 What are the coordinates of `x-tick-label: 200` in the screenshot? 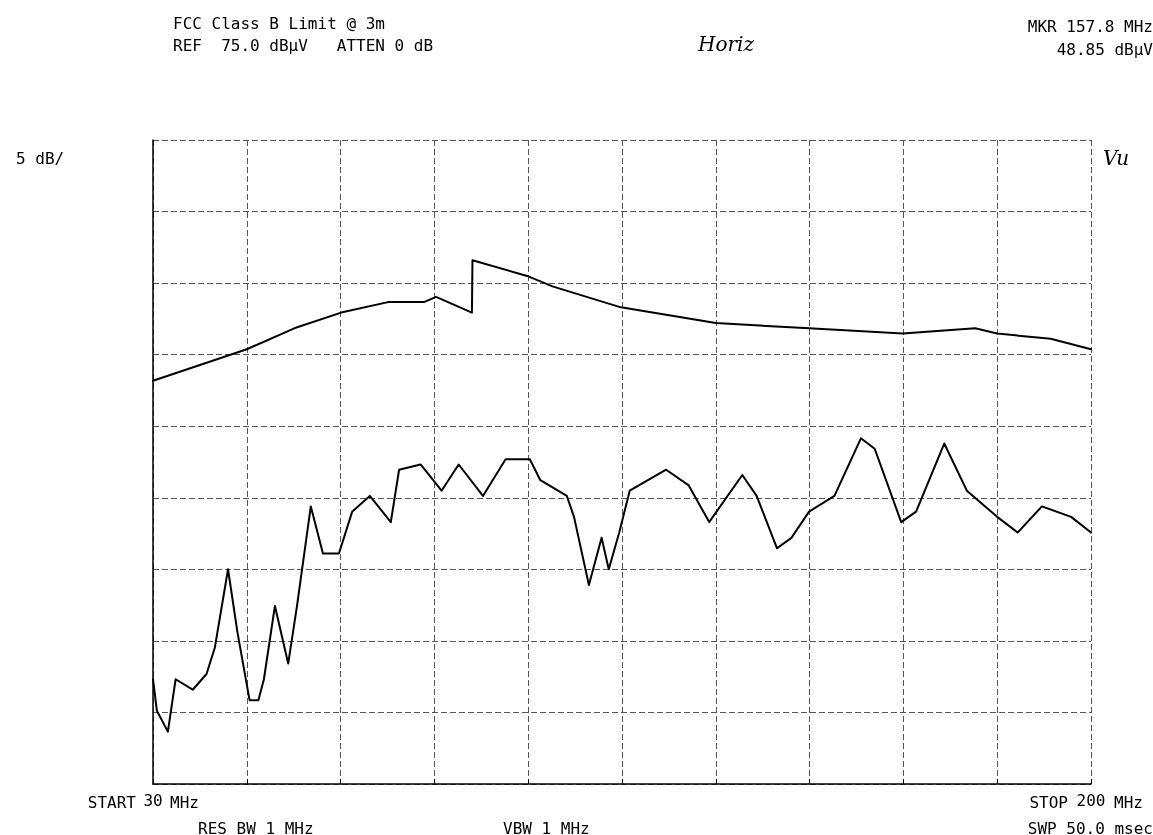 It's located at (1091, 800).